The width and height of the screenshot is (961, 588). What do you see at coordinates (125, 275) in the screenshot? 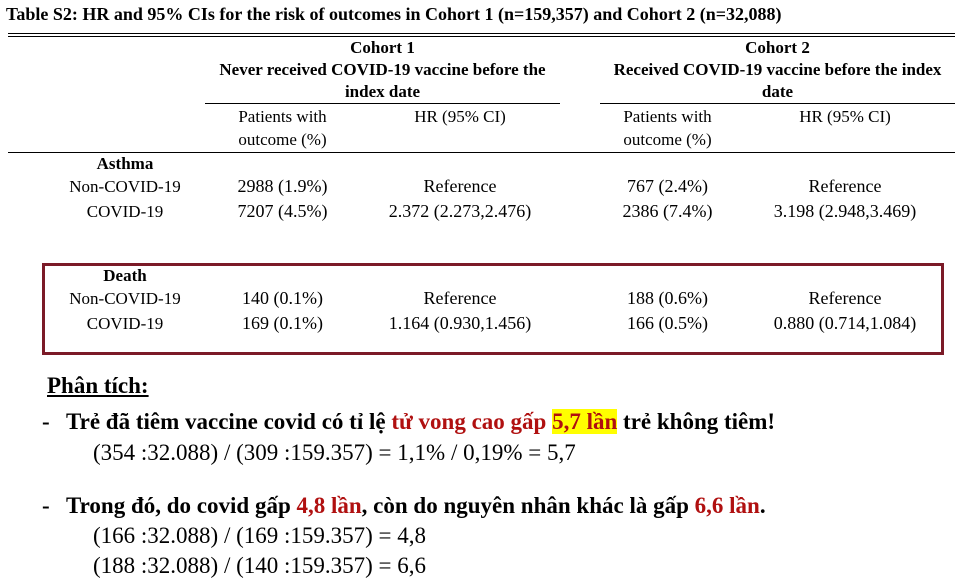
I see `section-label: Death` at bounding box center [125, 275].